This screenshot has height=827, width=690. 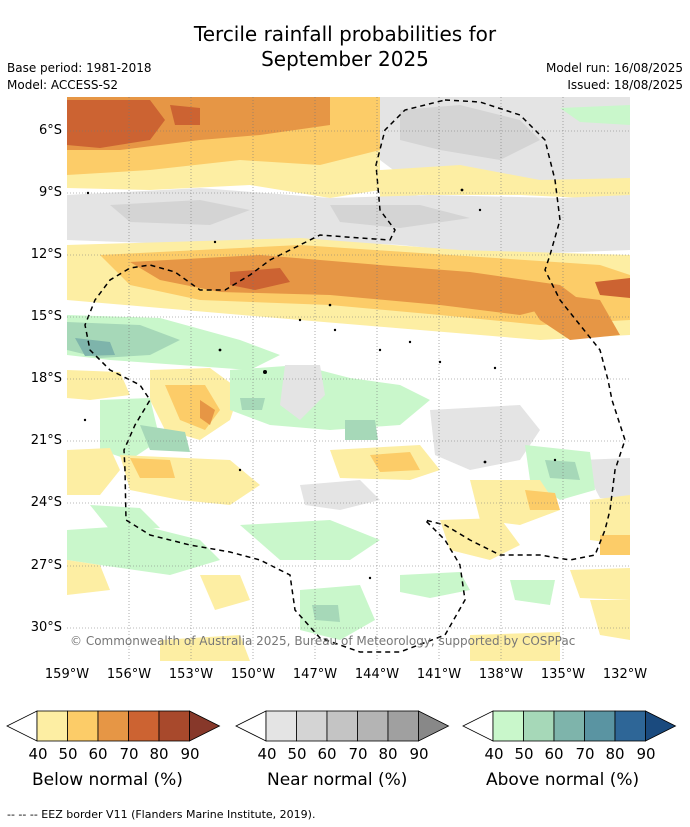 I want to click on below-normal-title: Below normal (%), so click(x=107, y=780).